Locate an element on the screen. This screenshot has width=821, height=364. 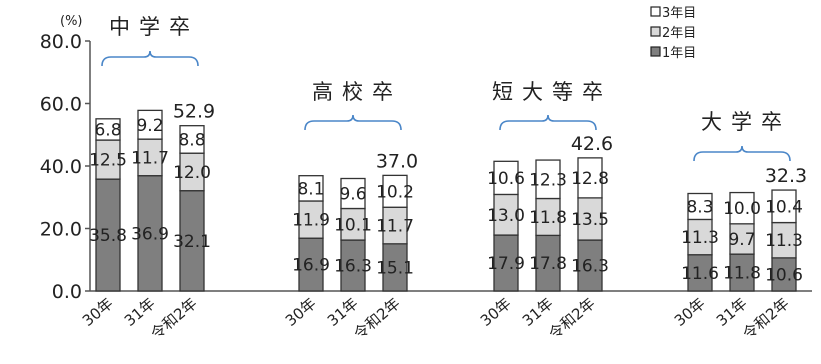
legend-entry: 3年目 is located at coordinates (679, 13).